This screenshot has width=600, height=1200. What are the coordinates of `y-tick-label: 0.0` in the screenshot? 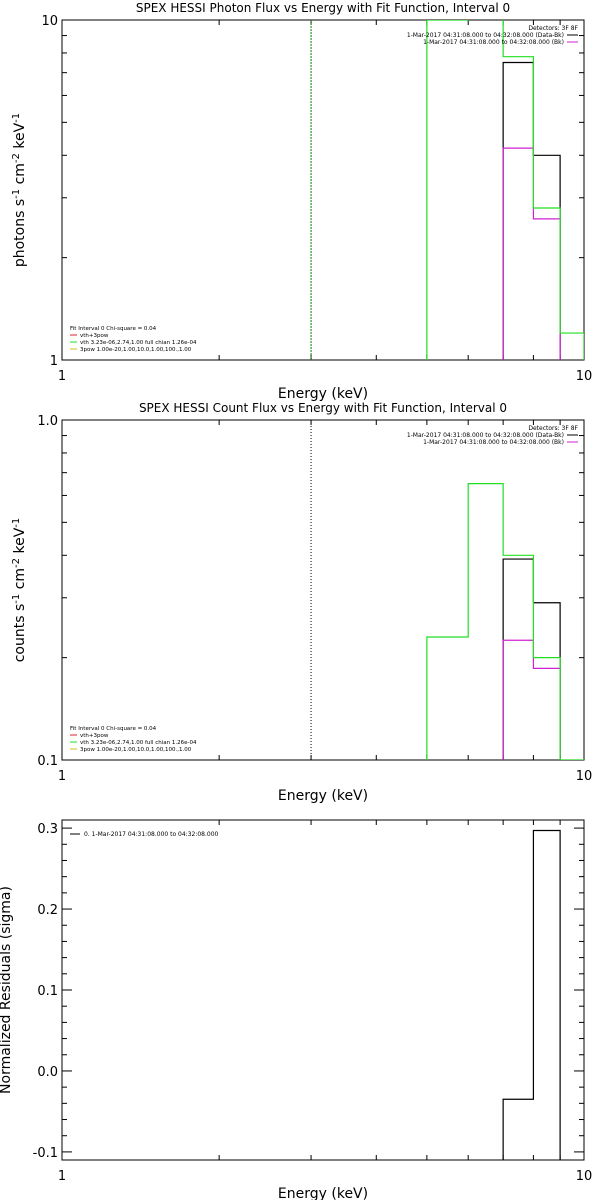 It's located at (47, 1072).